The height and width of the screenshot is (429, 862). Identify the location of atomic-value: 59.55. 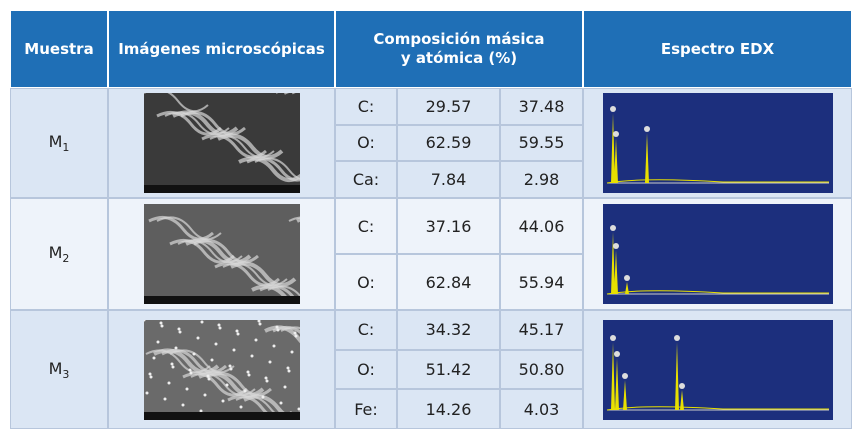
(541, 143).